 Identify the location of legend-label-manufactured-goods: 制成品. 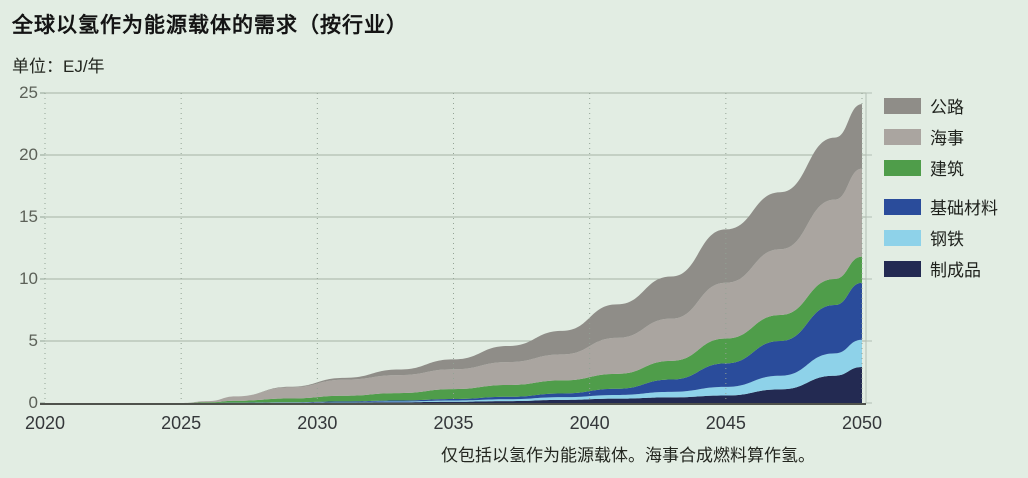
(955, 270).